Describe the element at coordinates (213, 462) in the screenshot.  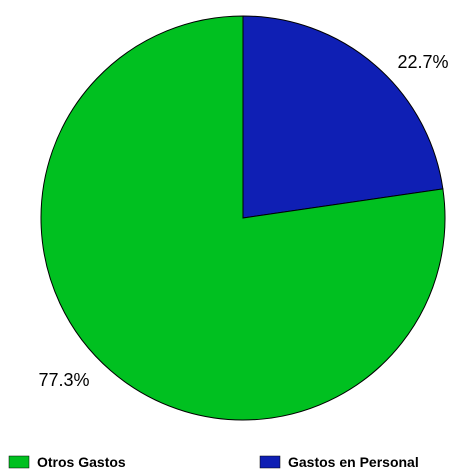
I see `legend: Otros Gastos Gastos en Personal` at that location.